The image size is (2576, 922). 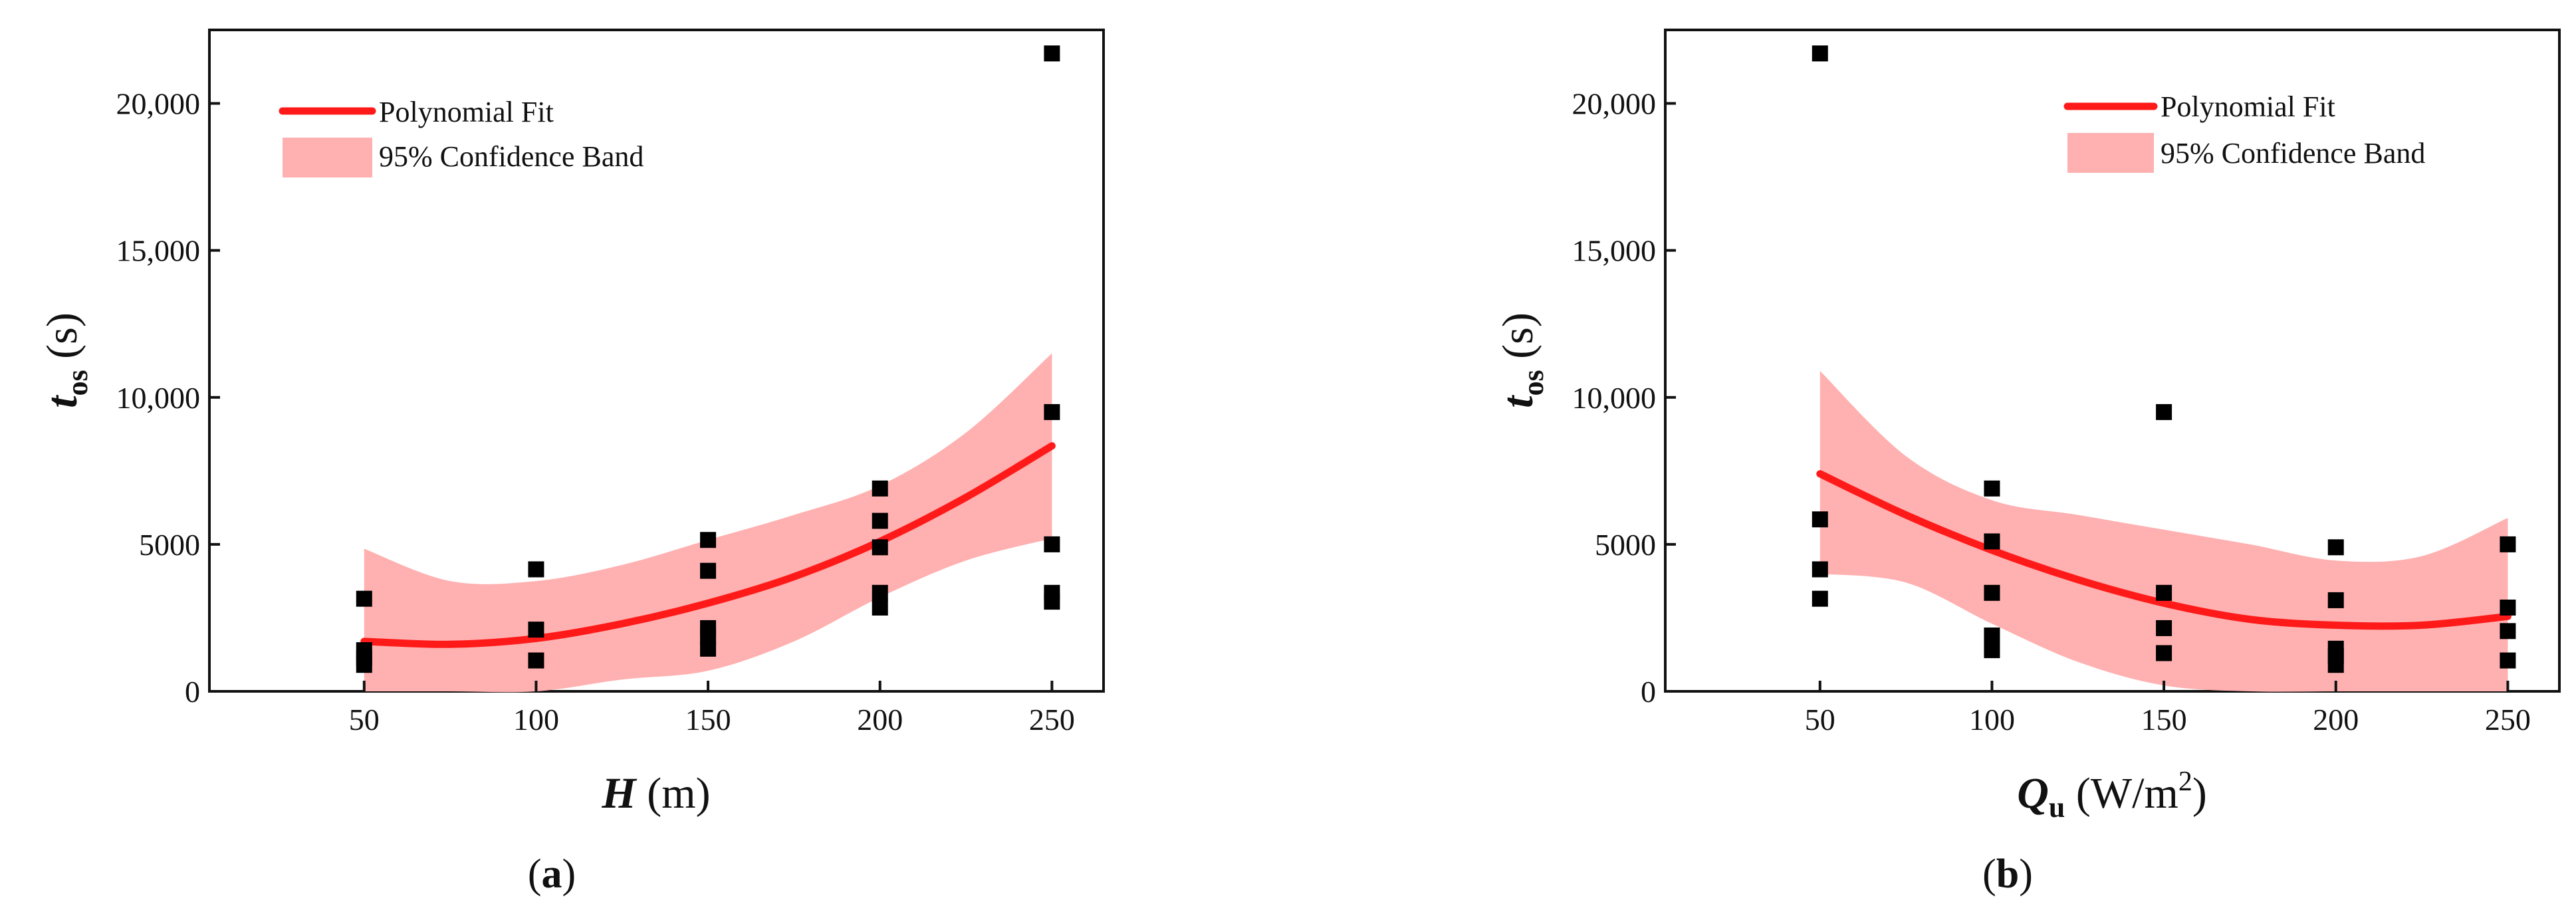 What do you see at coordinates (552, 874) in the screenshot?
I see `panel-label-a: (a)` at bounding box center [552, 874].